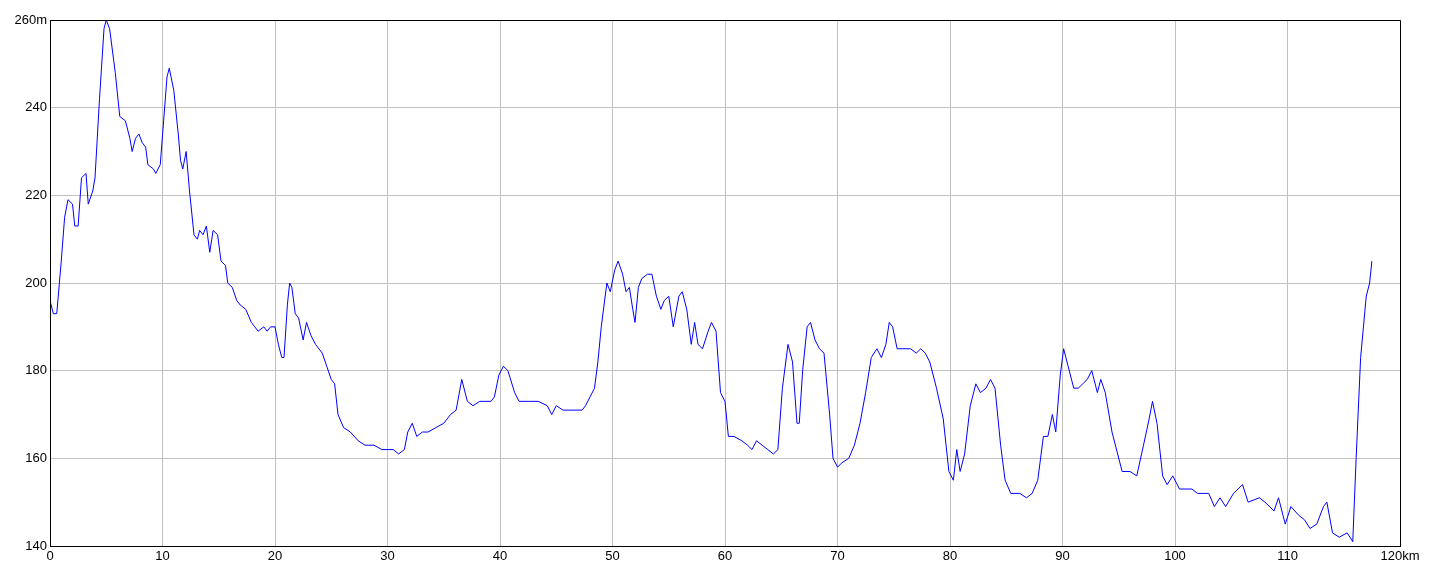 The height and width of the screenshot is (576, 1440). Describe the element at coordinates (30, 19) in the screenshot. I see `y-tick-label: 260m` at that location.